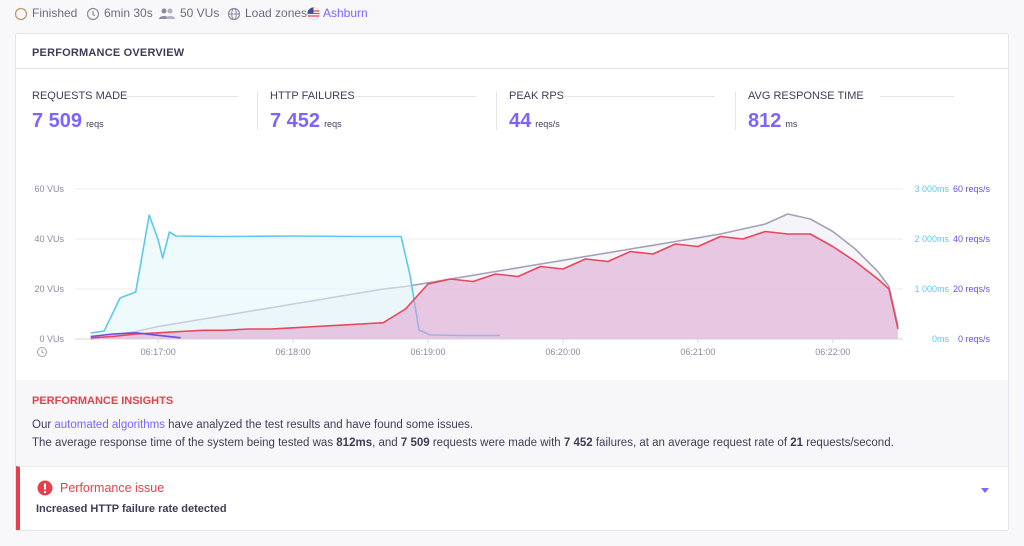 The width and height of the screenshot is (1024, 546). Describe the element at coordinates (832, 352) in the screenshot. I see `x-tick-label: 06:22:00` at that location.